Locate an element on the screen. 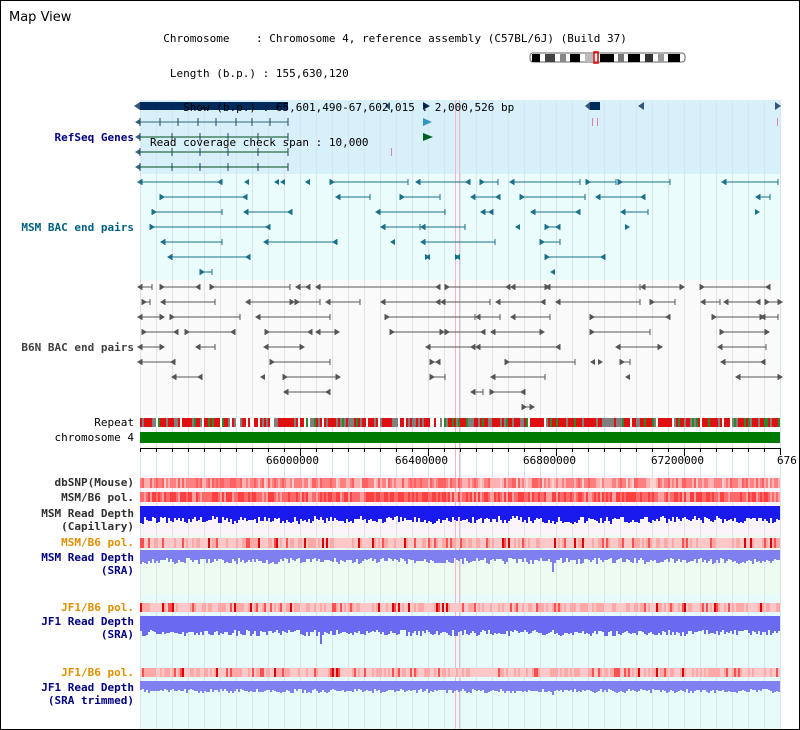 Image resolution: width=800 pixels, height=730 pixels. track-label-jf1-depth-sra: JF1 Read Depth is located at coordinates (87, 621).